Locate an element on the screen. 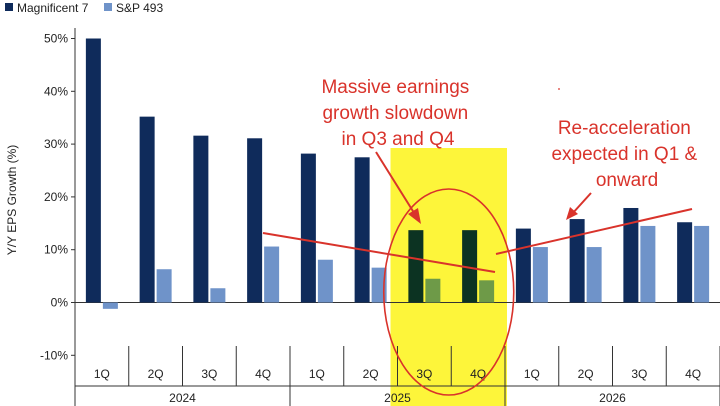 This screenshot has width=720, height=406. annotation-arrow-slowdown is located at coordinates (396, 184).